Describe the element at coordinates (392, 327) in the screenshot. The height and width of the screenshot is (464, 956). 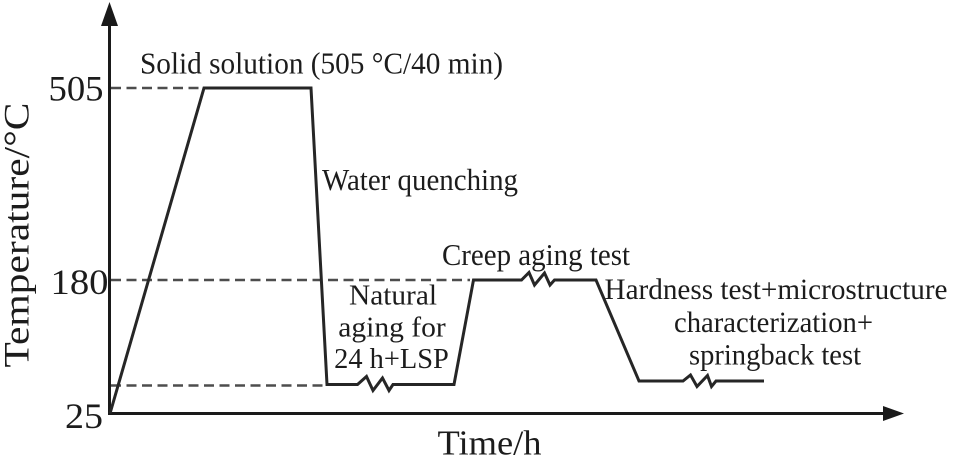
I see `svg-text: aging for` at that location.